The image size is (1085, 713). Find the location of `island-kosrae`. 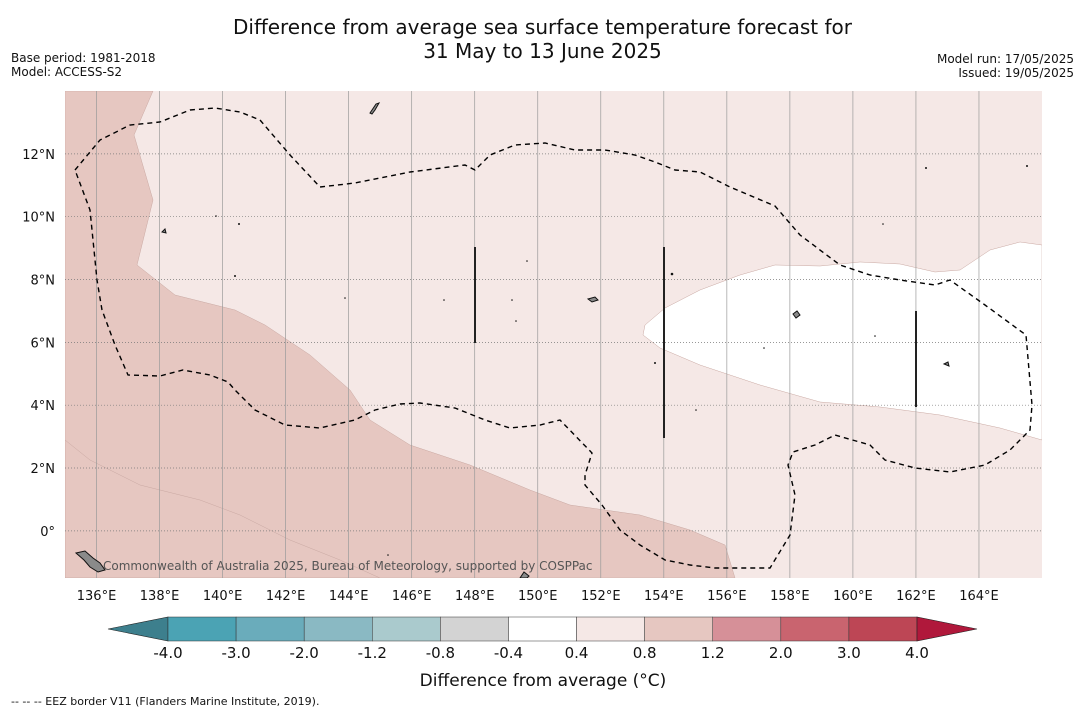

island-kosrae is located at coordinates (946, 364).